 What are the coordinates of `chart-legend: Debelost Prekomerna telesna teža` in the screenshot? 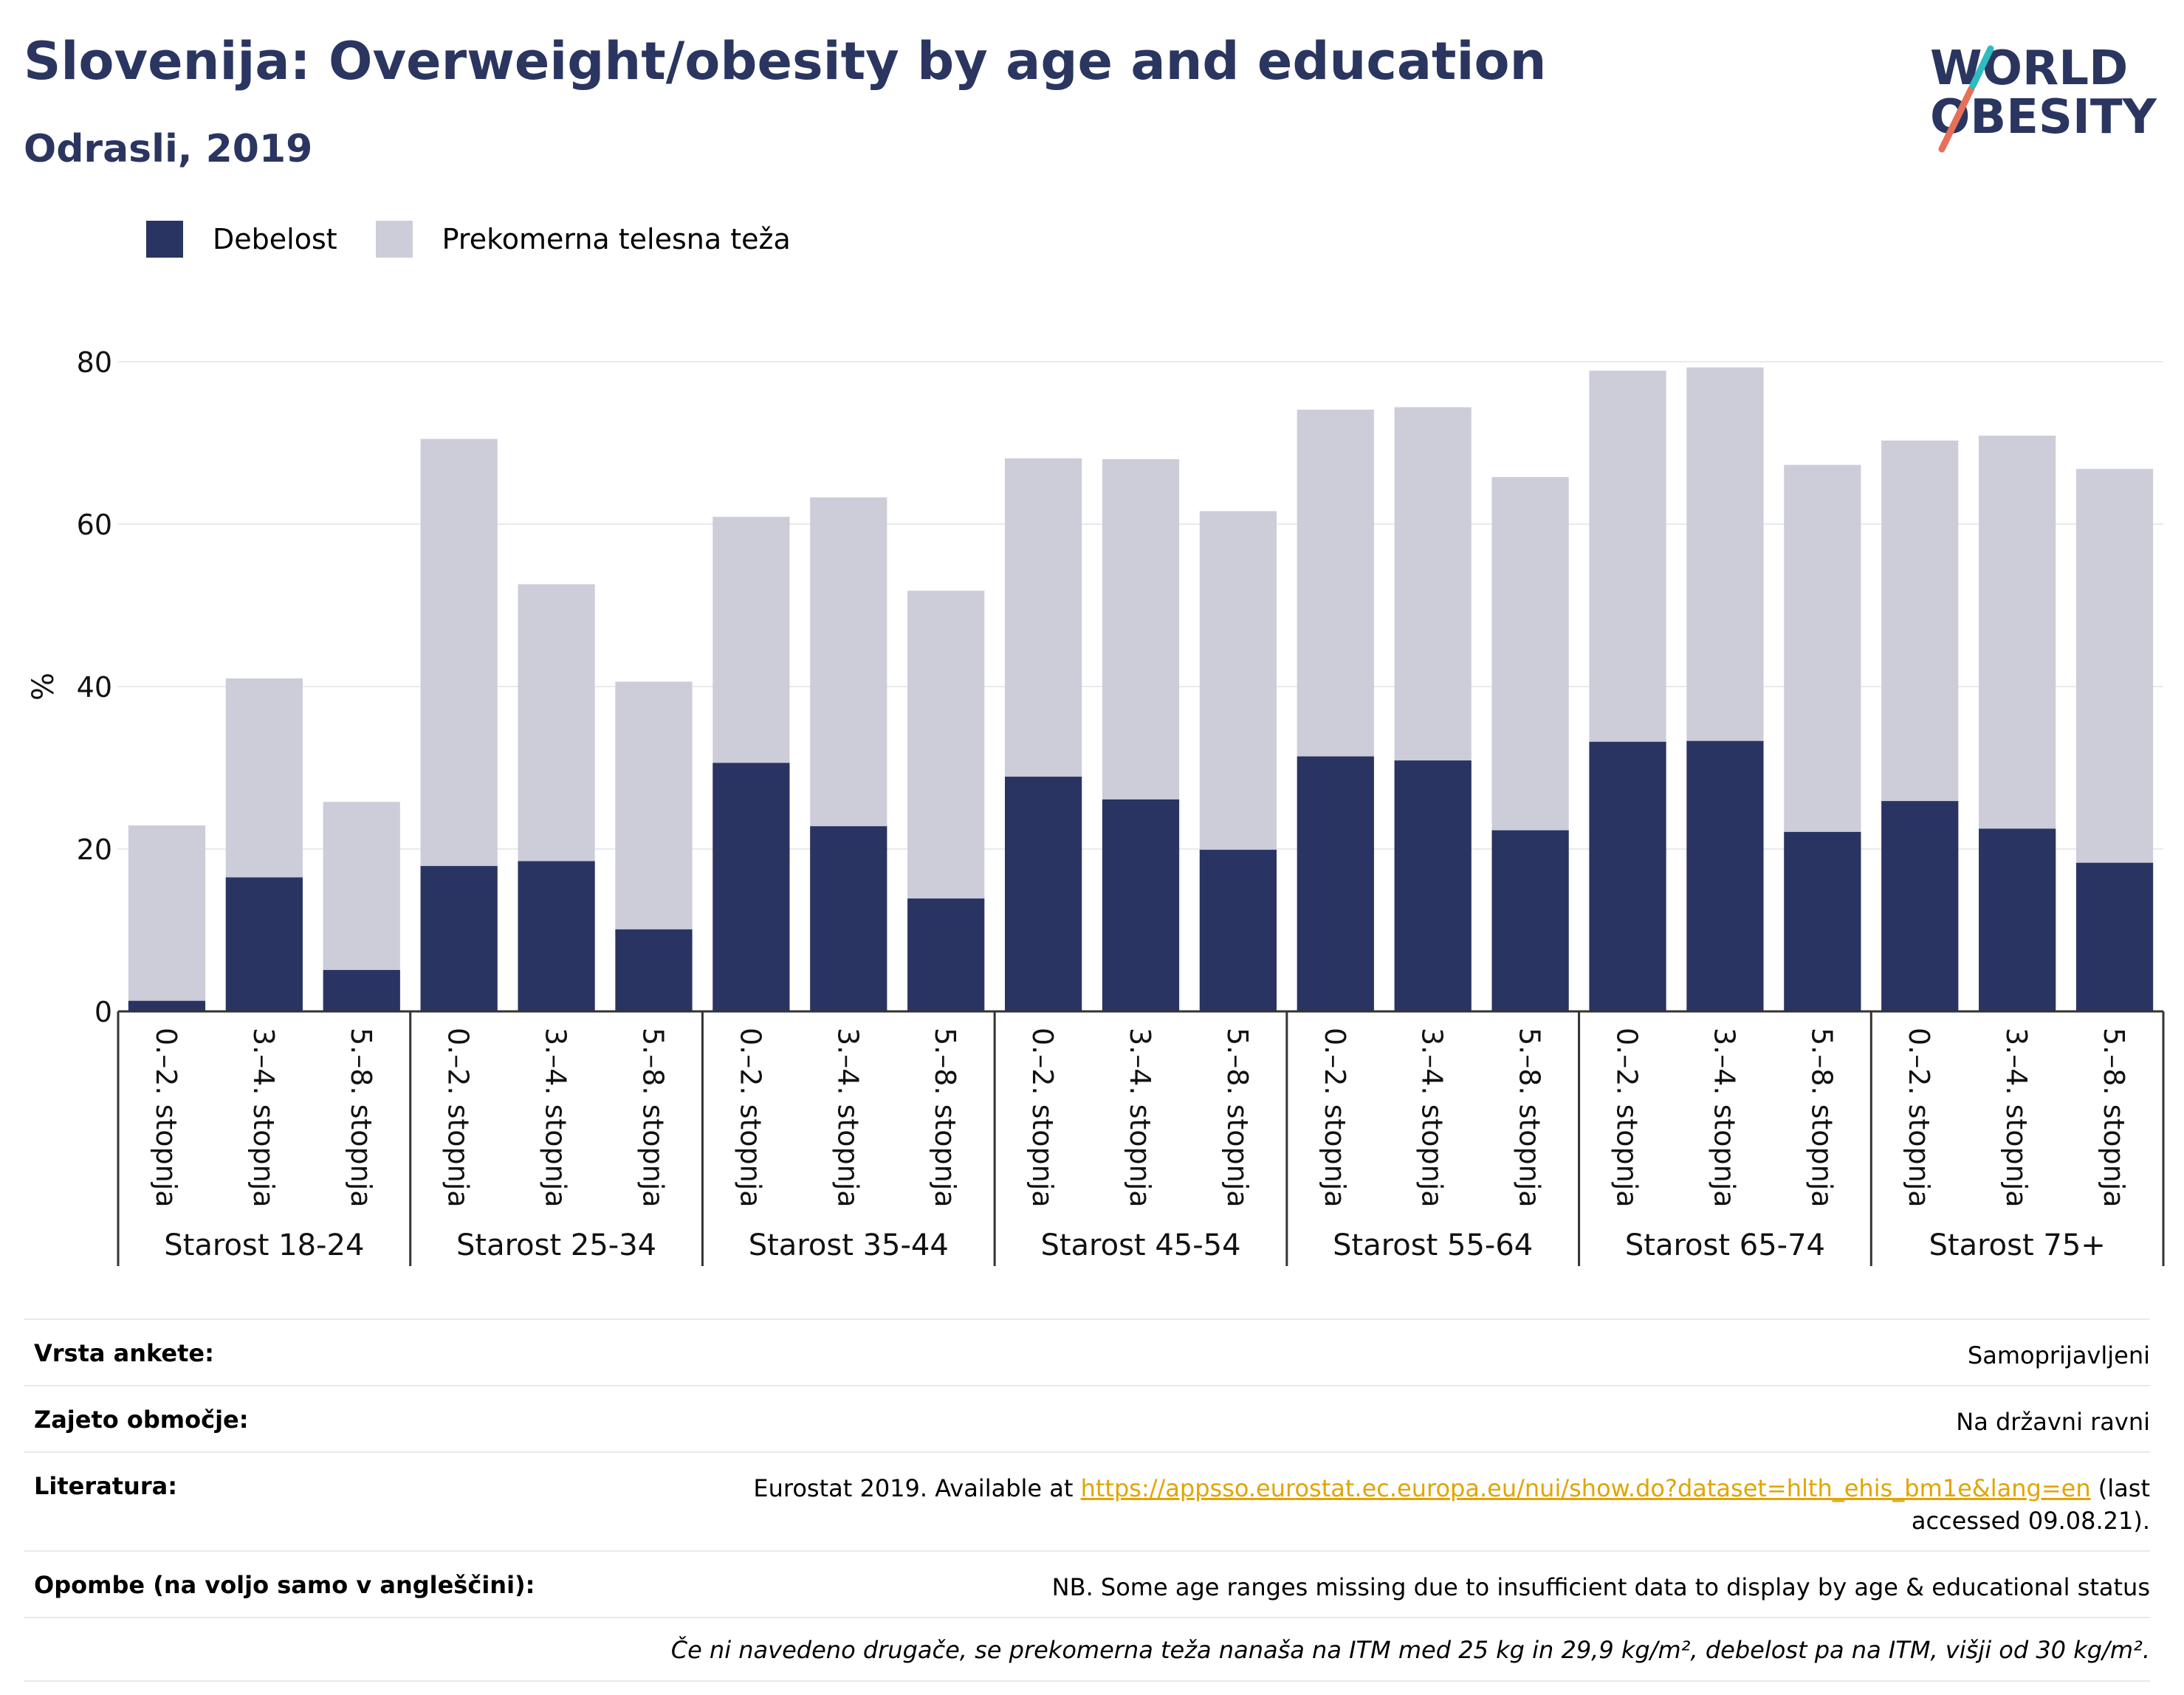 It's located at (488, 239).